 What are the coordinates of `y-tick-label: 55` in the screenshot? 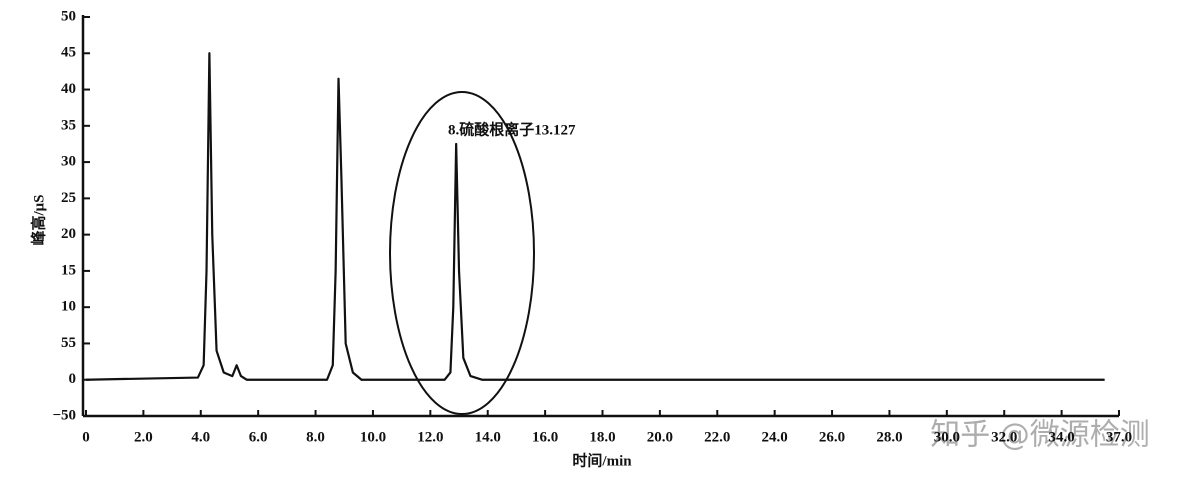 It's located at (68, 343).